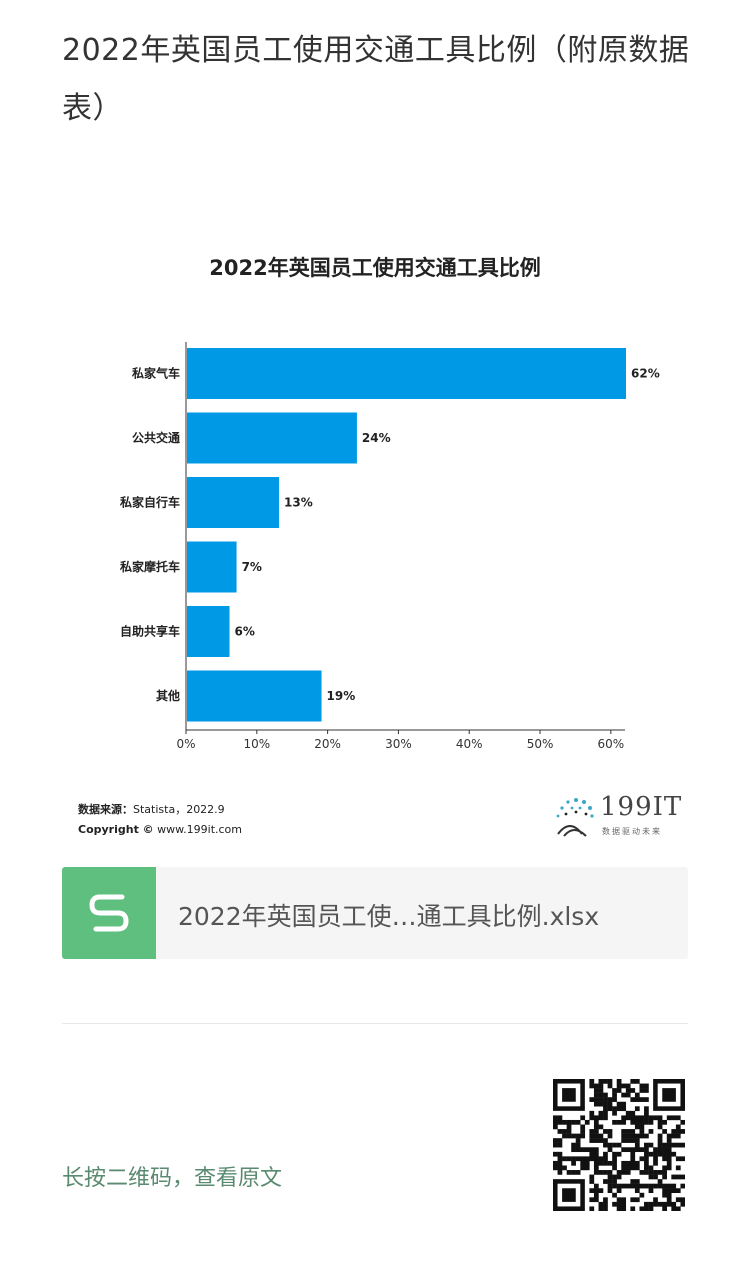 This screenshot has height=1263, width=750. I want to click on copyright-label: Copyright ©, so click(116, 829).